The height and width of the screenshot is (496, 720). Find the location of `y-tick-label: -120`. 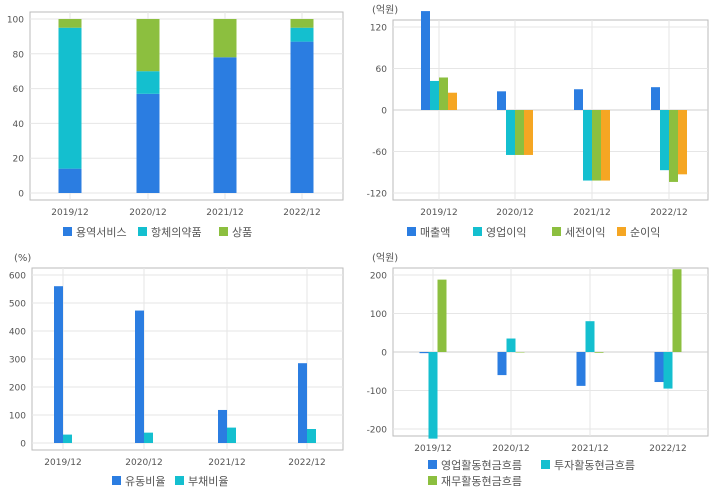

y-tick-label: -120 is located at coordinates (377, 195).